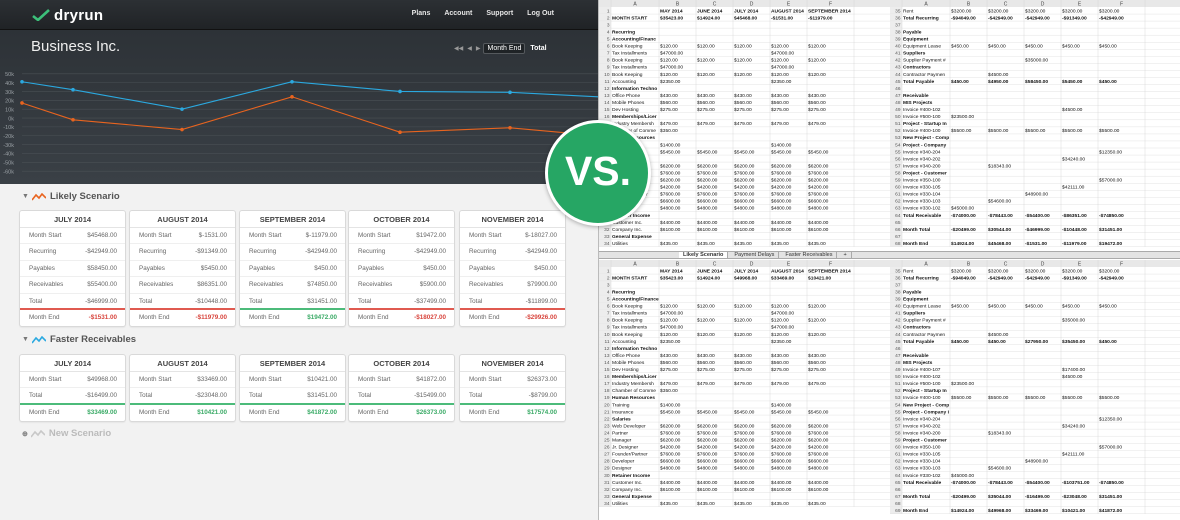 This screenshot has width=1180, height=520. Describe the element at coordinates (630, 455) in the screenshot. I see `cell: Founder/Partner` at that location.